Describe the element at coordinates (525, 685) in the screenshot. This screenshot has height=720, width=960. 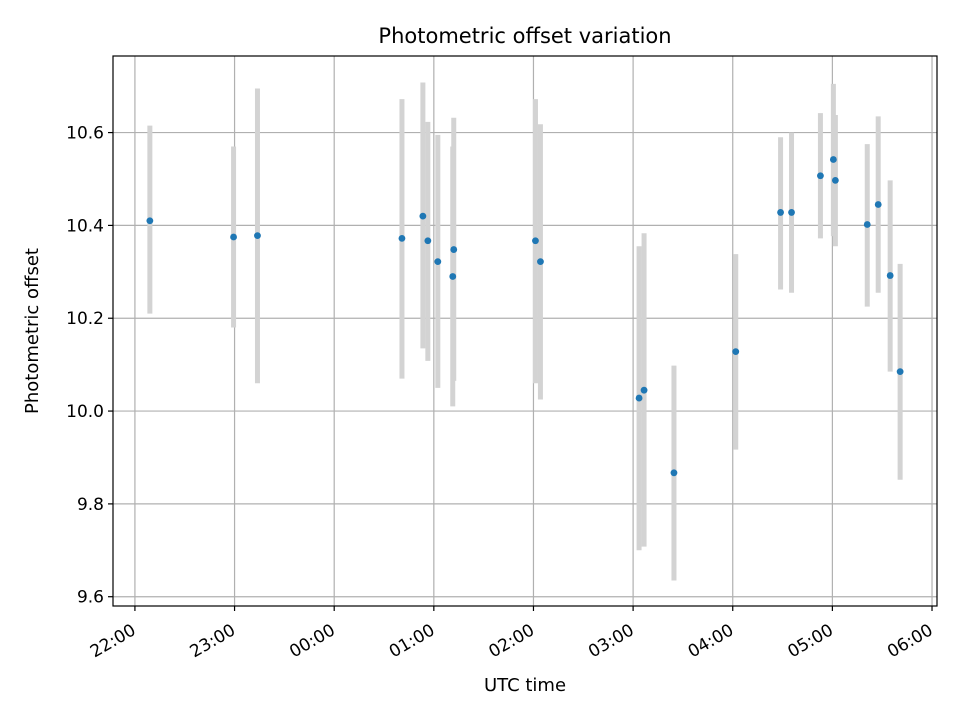
I see `x-axis-label: UTC time` at that location.